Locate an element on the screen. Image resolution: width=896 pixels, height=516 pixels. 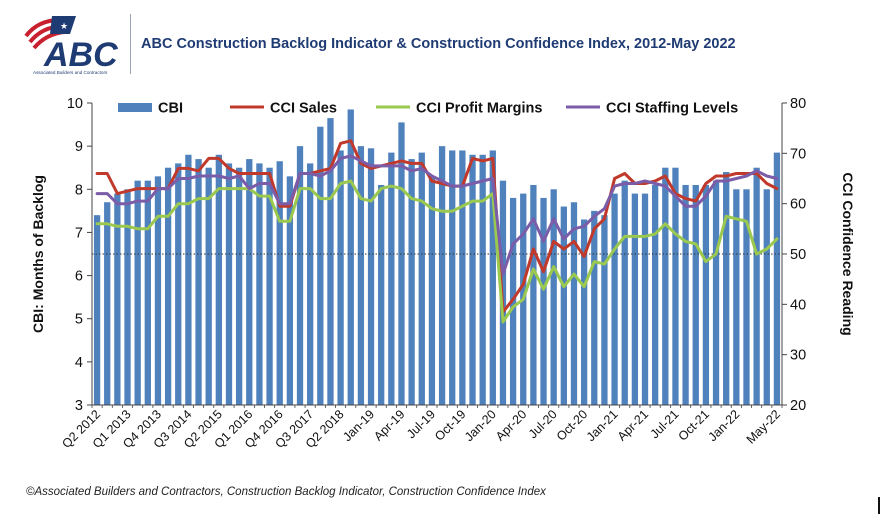
y2-tick-label: 40 is located at coordinates (798, 305).